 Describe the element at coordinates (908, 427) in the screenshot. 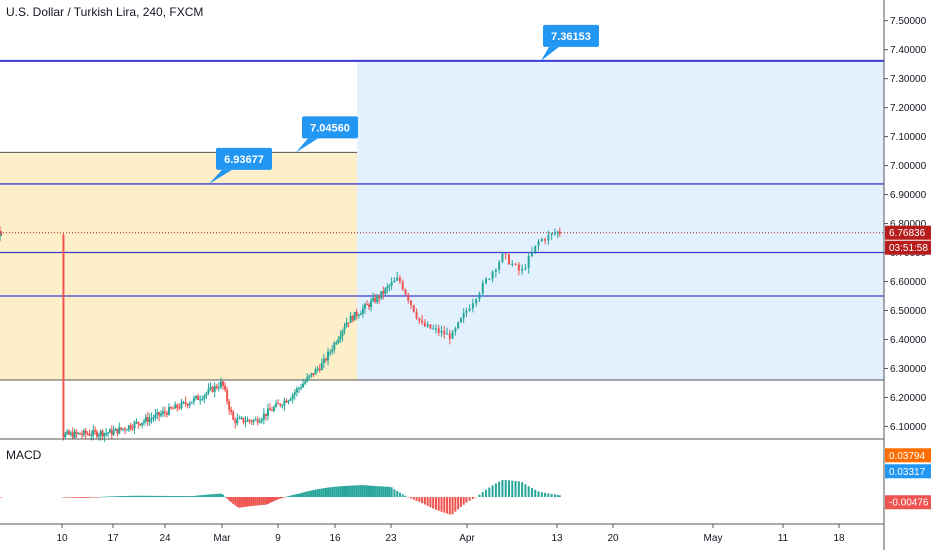

I see `y-tick-label: 6.10000` at that location.